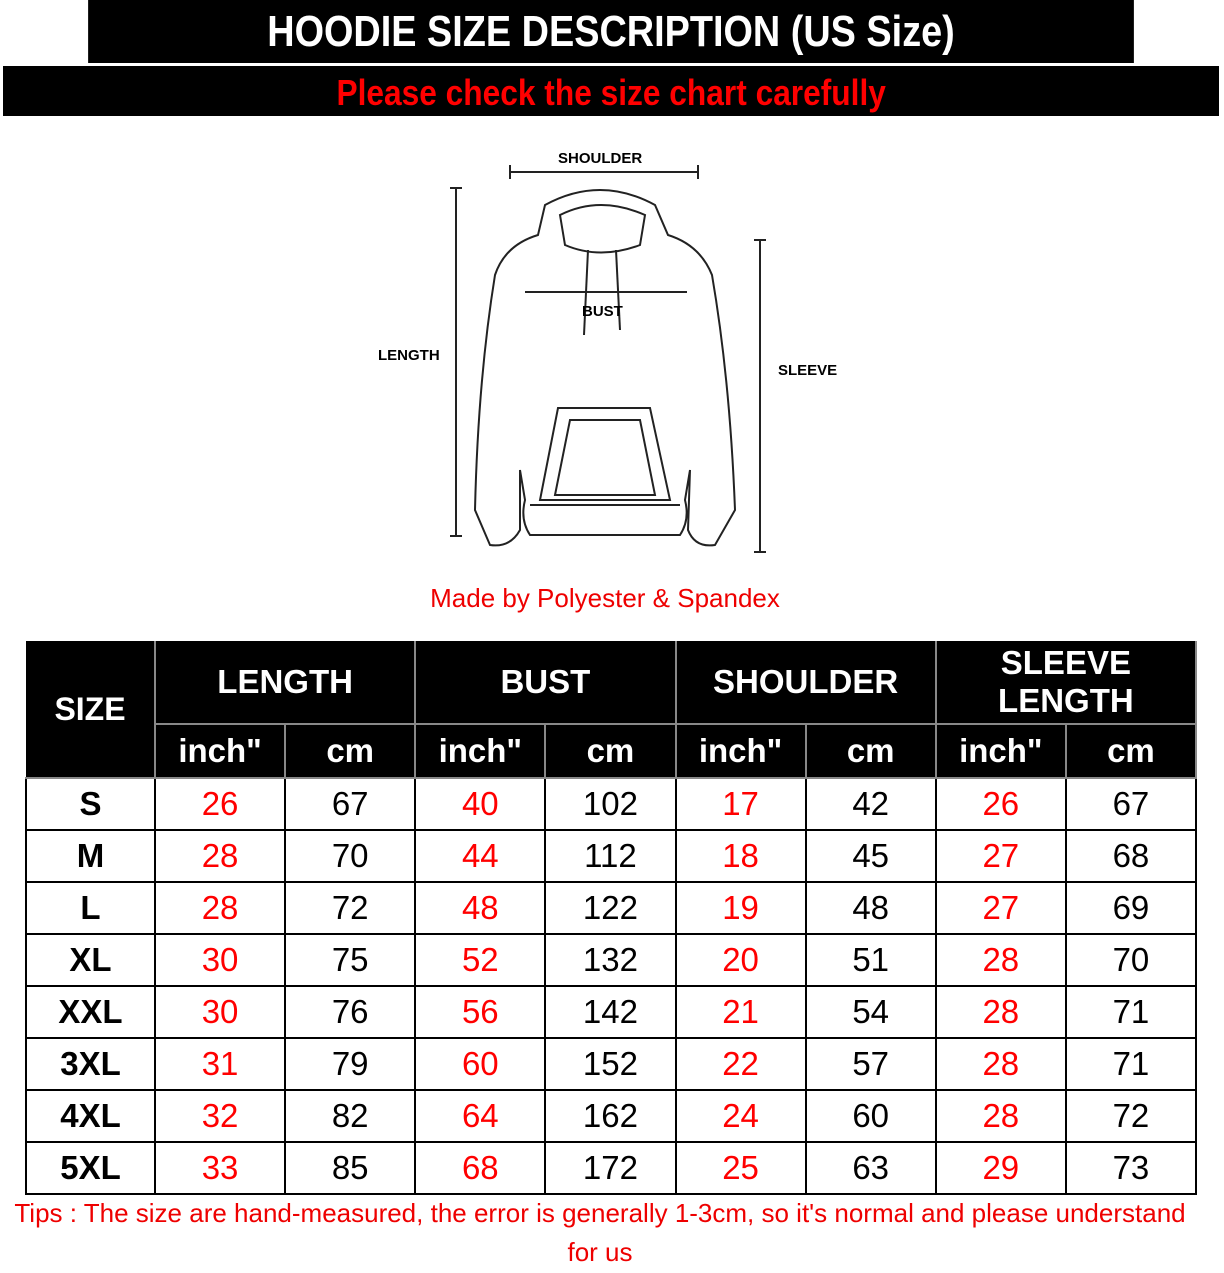 The image size is (1224, 1273). I want to click on cm-cell: 67, so click(350, 804).